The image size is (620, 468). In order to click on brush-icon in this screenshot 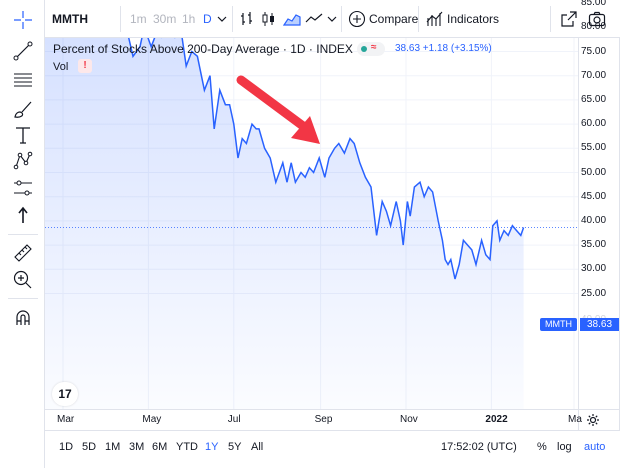, I will do `click(23, 109)`.